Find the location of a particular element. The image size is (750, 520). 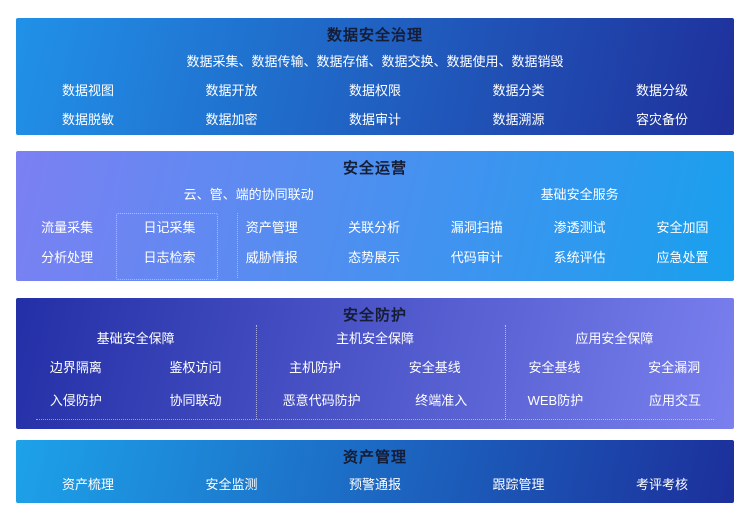

feature-label: 数据分类 is located at coordinates (518, 90).